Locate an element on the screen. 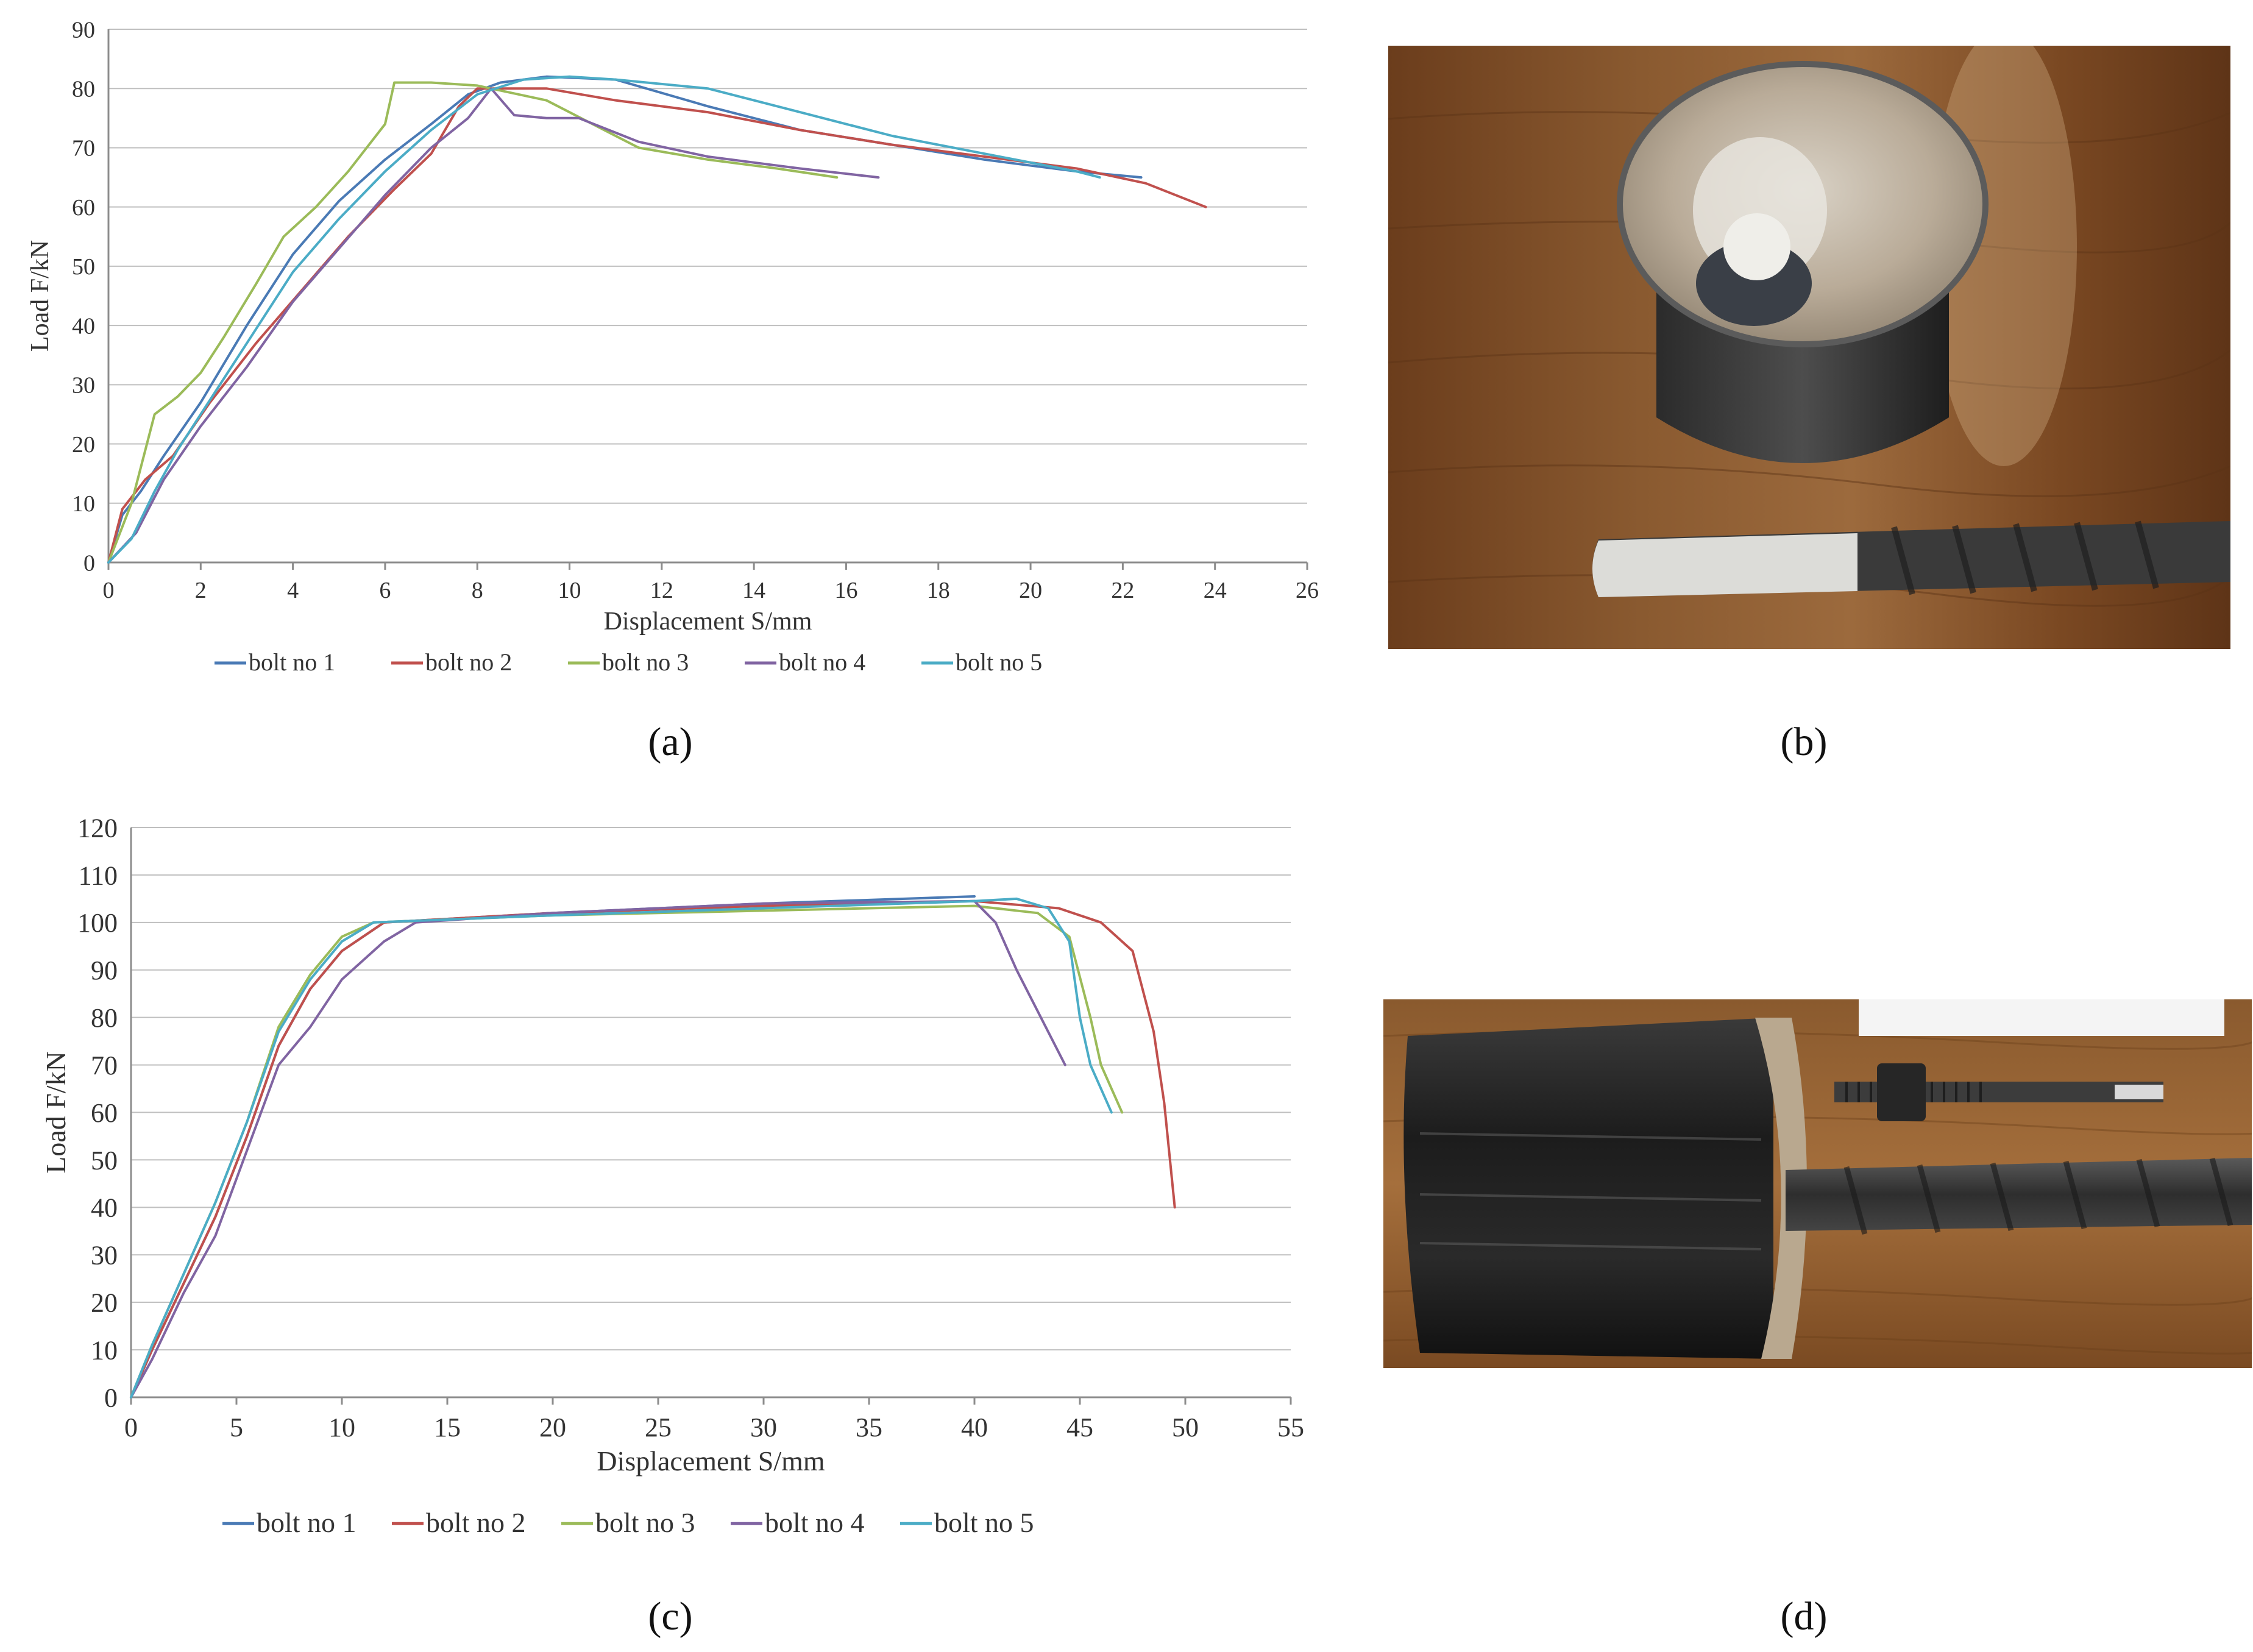 This screenshot has width=2253, height=1652. x-tick-label: 55 is located at coordinates (1290, 1427).